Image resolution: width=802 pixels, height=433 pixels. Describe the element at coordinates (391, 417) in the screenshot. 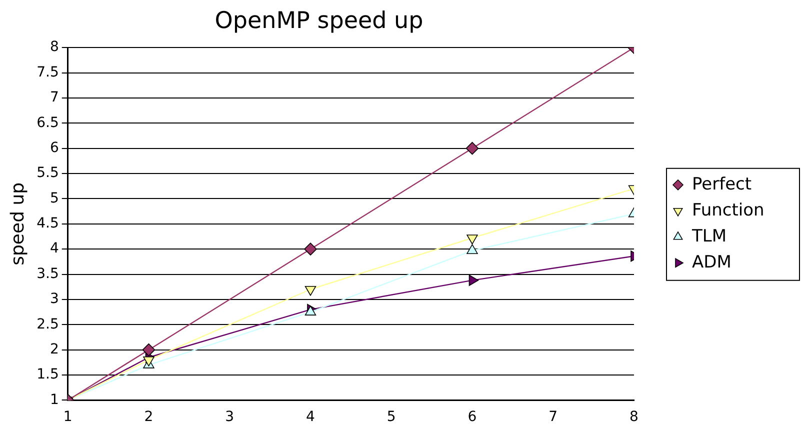

I see `x-tick-label: 5` at that location.